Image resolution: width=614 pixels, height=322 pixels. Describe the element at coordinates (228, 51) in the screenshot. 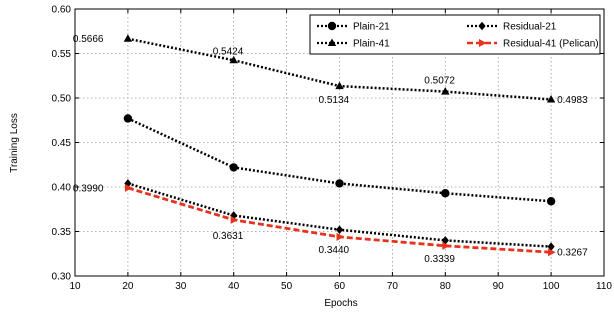

I see `data-label: 0.5424` at that location.